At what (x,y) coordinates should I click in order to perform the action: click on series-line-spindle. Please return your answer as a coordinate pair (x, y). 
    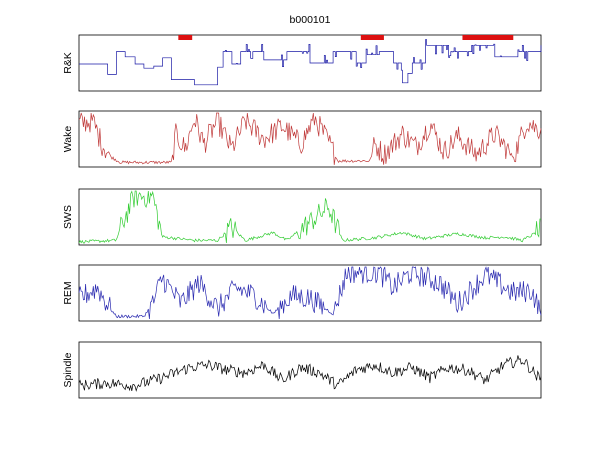
    Looking at the image, I should click on (310, 373).